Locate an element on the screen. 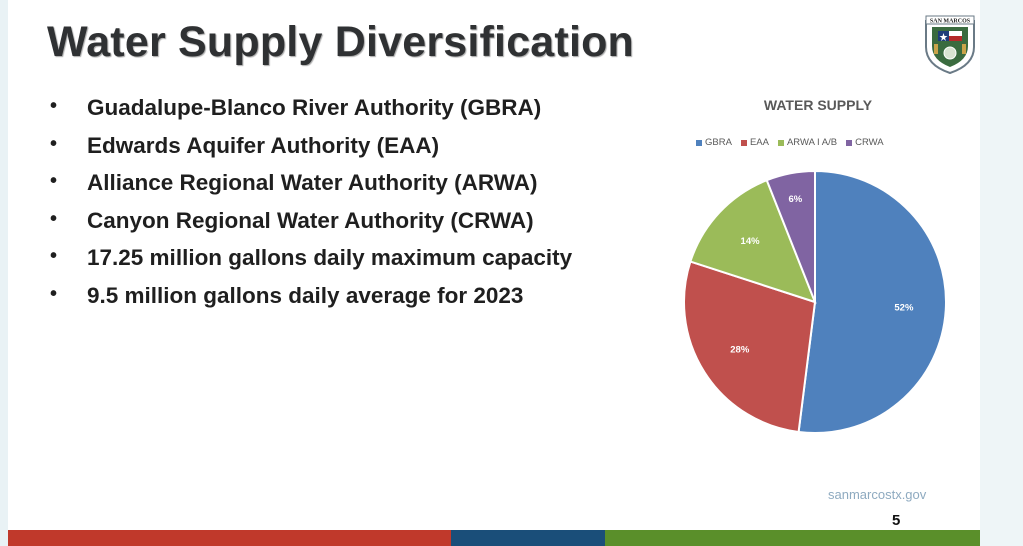 The height and width of the screenshot is (546, 1023). bullet-text: Guadalupe-Blanco River Authority (GBRA) is located at coordinates (314, 107).